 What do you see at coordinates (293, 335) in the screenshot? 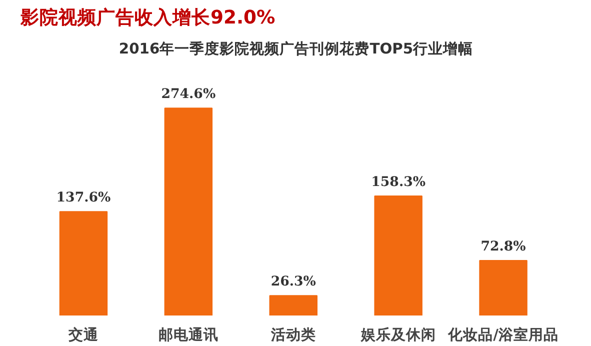
I see `x-tick-label: 活动类` at bounding box center [293, 335].